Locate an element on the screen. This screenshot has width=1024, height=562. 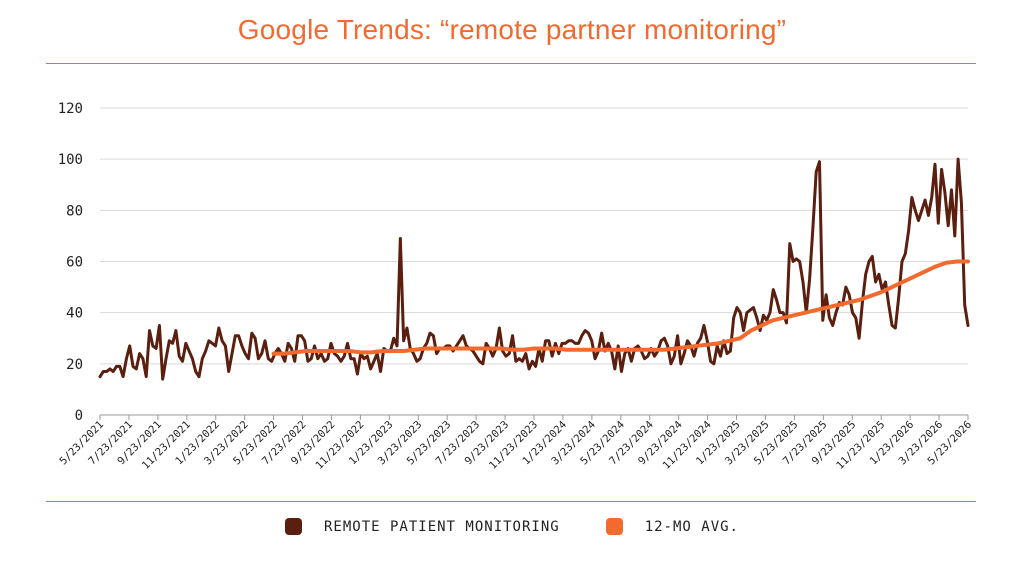
y-axis-ticks: 0 20 40 60 80 100 120 is located at coordinates (70, 262).